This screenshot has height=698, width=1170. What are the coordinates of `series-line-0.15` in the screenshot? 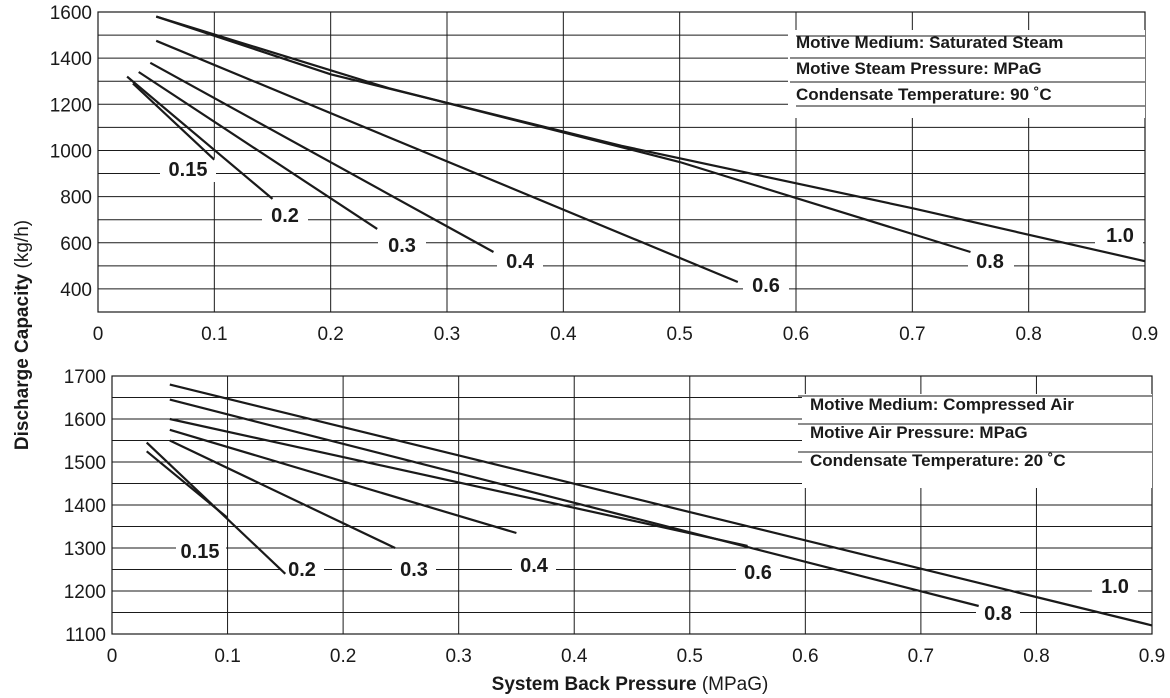 It's located at (174, 121).